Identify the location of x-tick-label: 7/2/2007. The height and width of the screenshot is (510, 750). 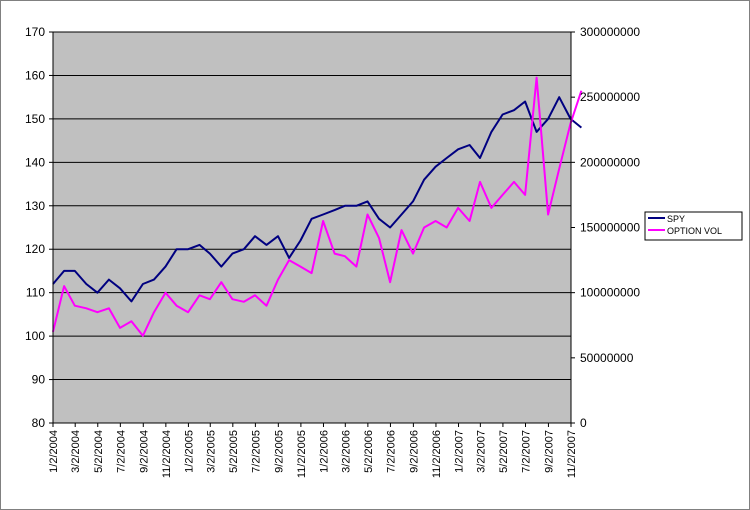
(526, 451).